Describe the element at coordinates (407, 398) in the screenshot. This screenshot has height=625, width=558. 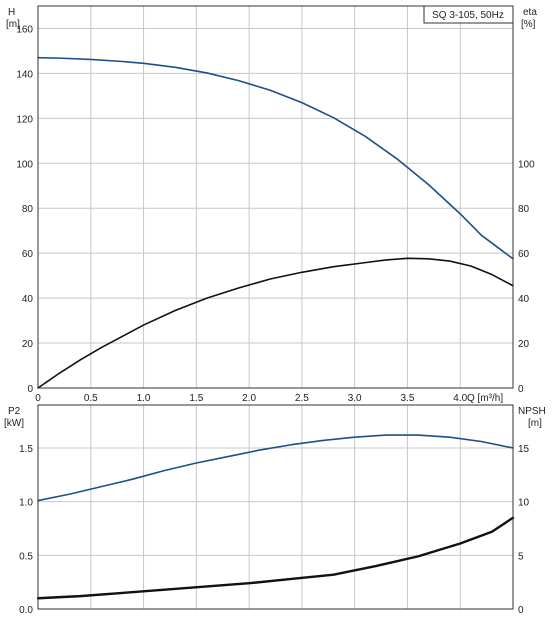
I see `x-tick-label: 3.5` at that location.